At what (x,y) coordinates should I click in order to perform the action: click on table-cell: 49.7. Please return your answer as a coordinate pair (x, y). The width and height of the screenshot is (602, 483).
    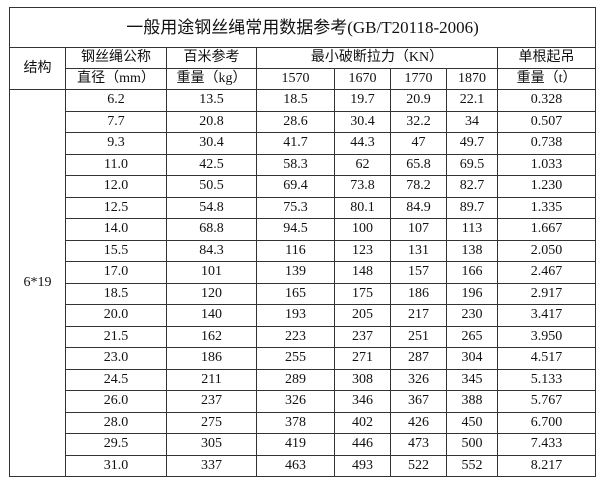
    Looking at the image, I should click on (472, 143).